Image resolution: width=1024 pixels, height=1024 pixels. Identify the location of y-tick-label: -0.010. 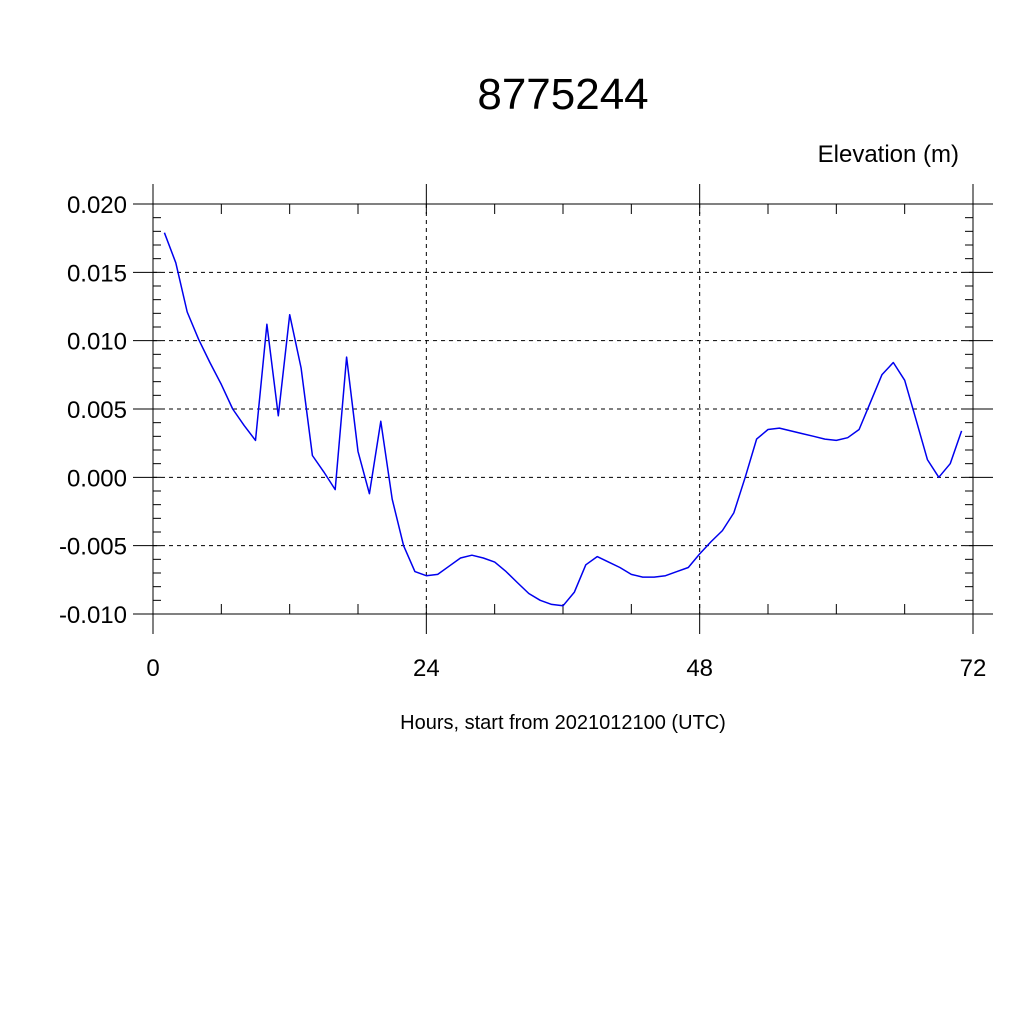
(93, 615).